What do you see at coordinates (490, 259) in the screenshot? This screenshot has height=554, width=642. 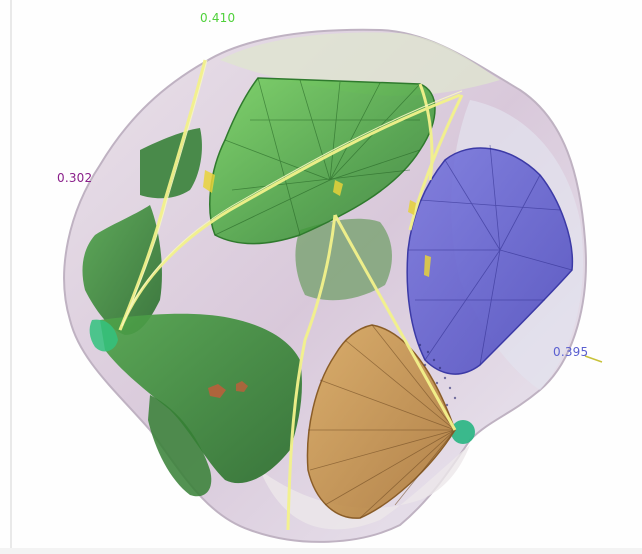 I see `blue-gem-model` at bounding box center [490, 259].